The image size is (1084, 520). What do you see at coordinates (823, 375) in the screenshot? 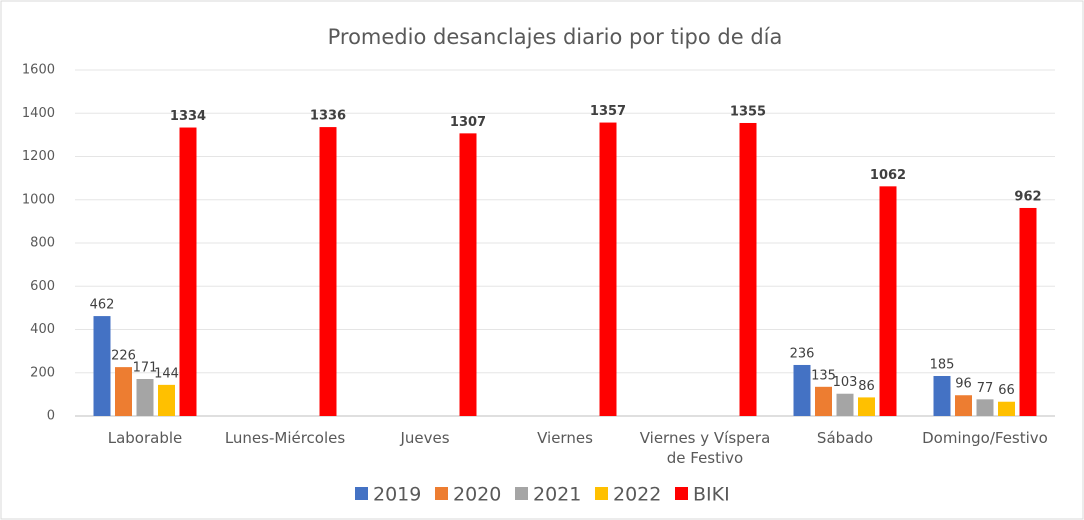
I see `data-label: 135` at bounding box center [823, 375].